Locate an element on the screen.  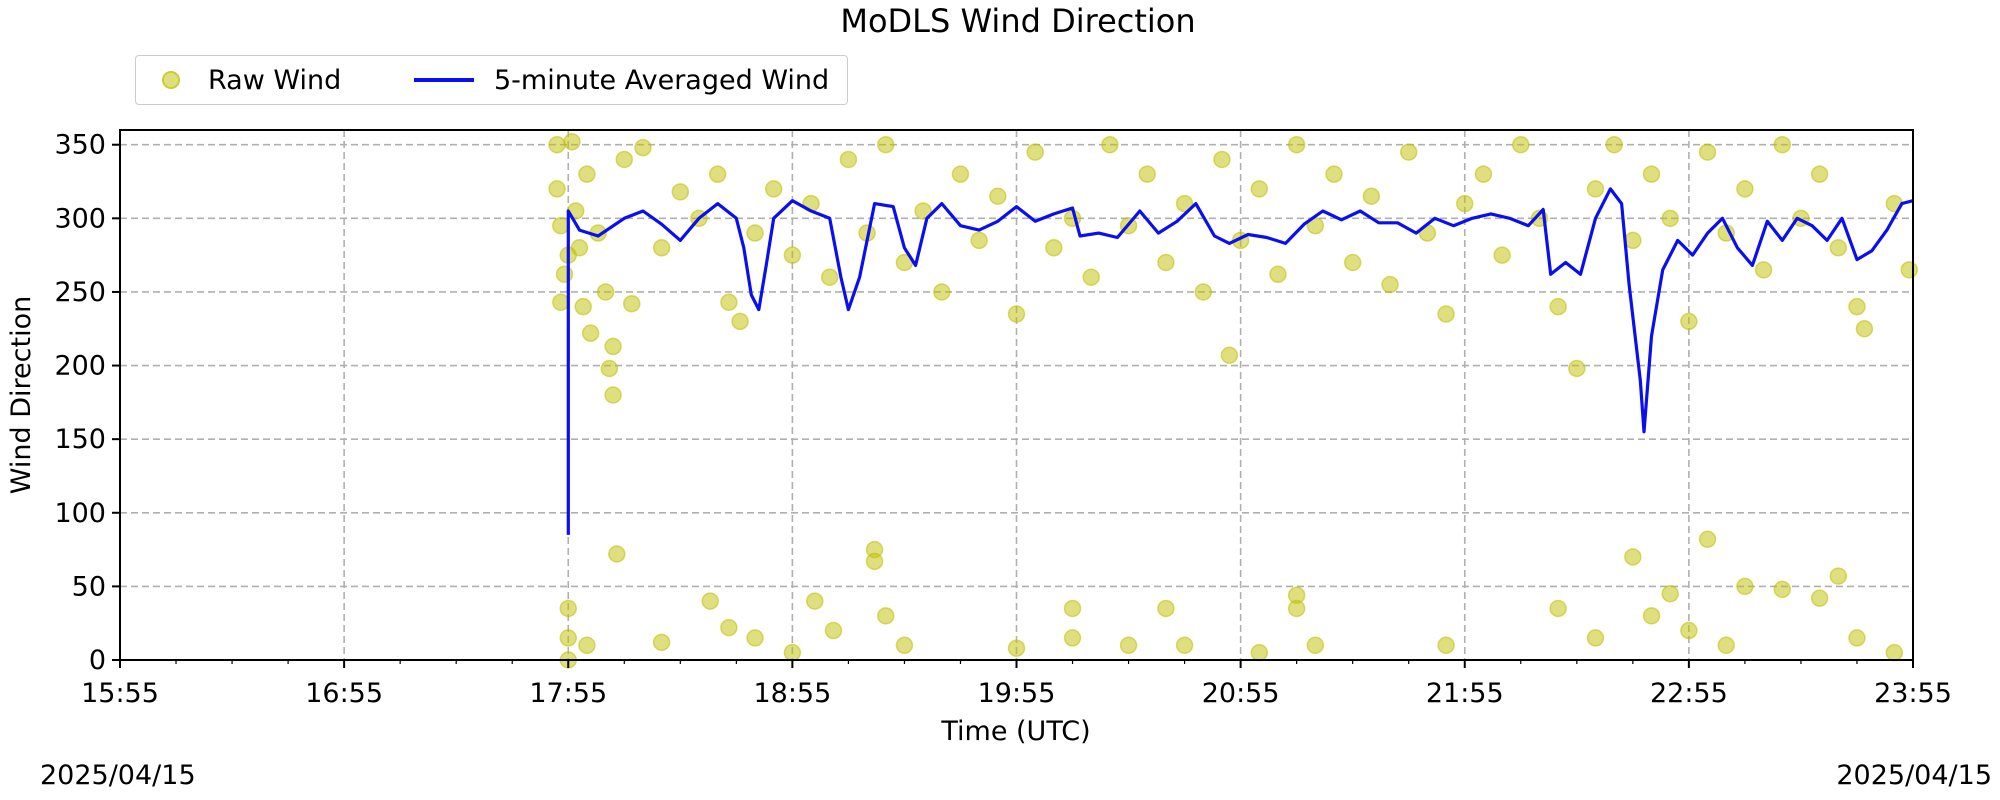
legend: Raw Wind 5-minute Averaged Wind is located at coordinates (491, 80).